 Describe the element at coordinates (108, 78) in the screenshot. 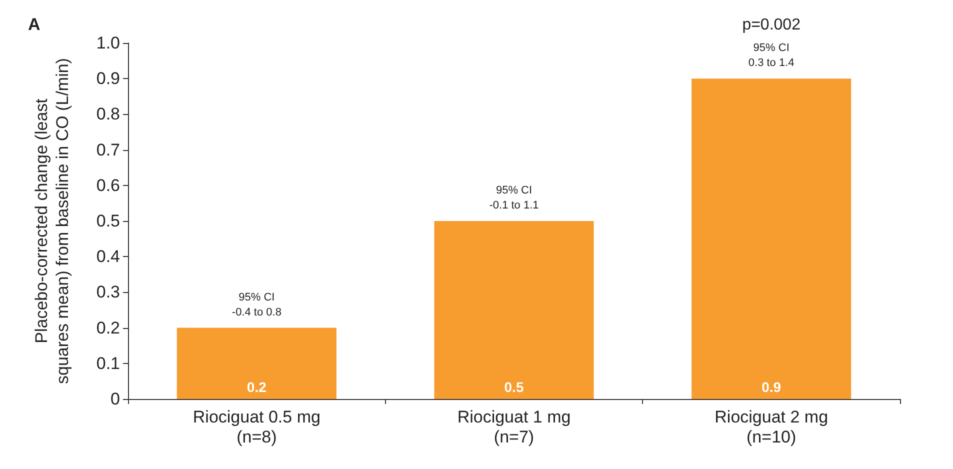

I see `y-tick-label: 0.9` at that location.